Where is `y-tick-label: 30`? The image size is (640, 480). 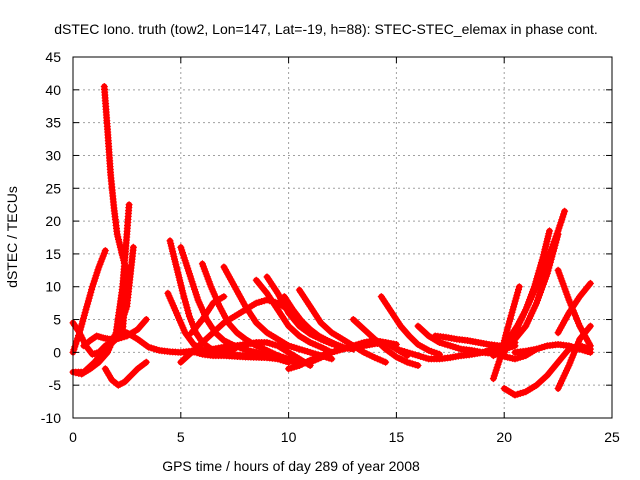
y-tick-label: 30 is located at coordinates (53, 155).